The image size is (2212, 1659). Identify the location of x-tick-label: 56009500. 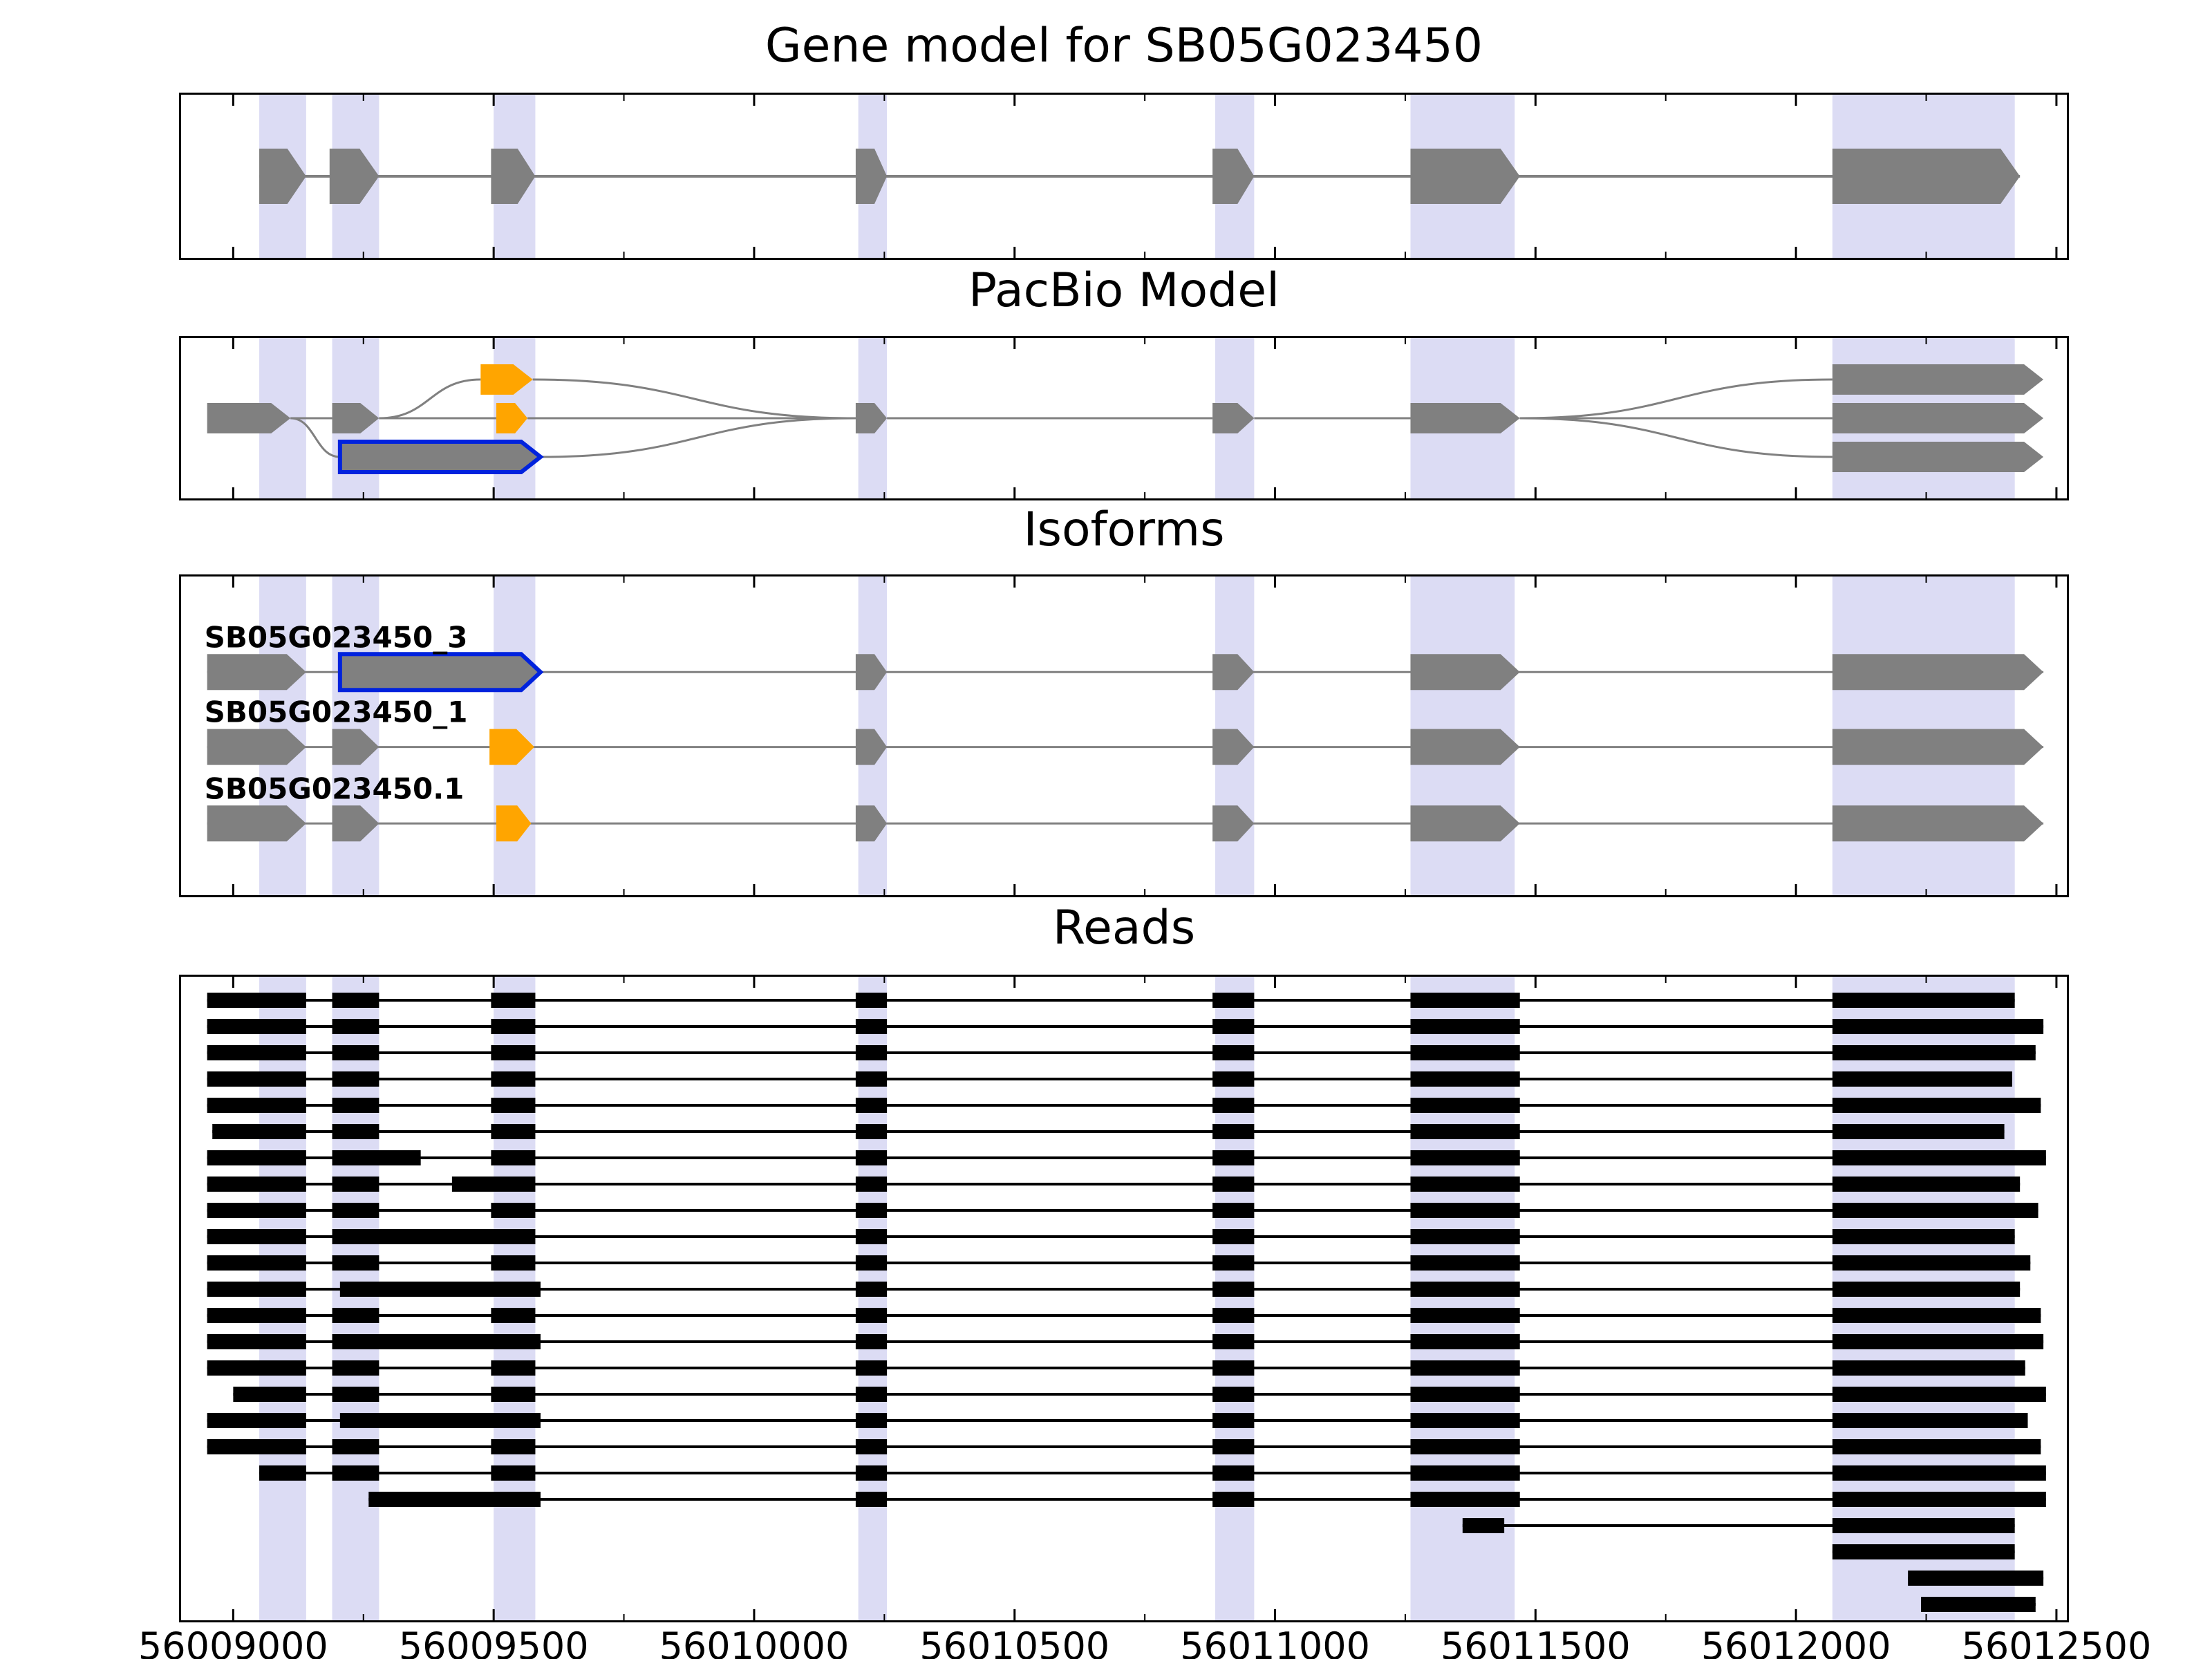
(494, 1642).